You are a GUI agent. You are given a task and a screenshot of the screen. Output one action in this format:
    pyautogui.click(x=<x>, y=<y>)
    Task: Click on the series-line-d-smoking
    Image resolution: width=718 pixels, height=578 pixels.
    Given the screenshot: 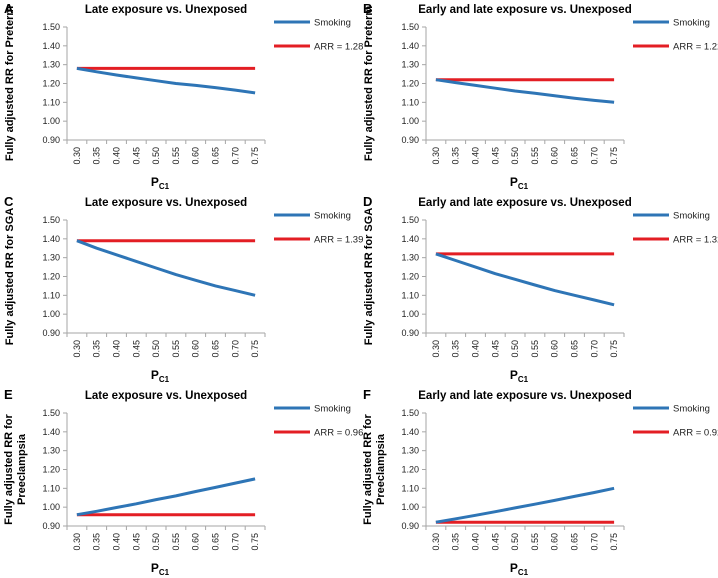 What is the action you would take?
    pyautogui.click(x=525, y=279)
    